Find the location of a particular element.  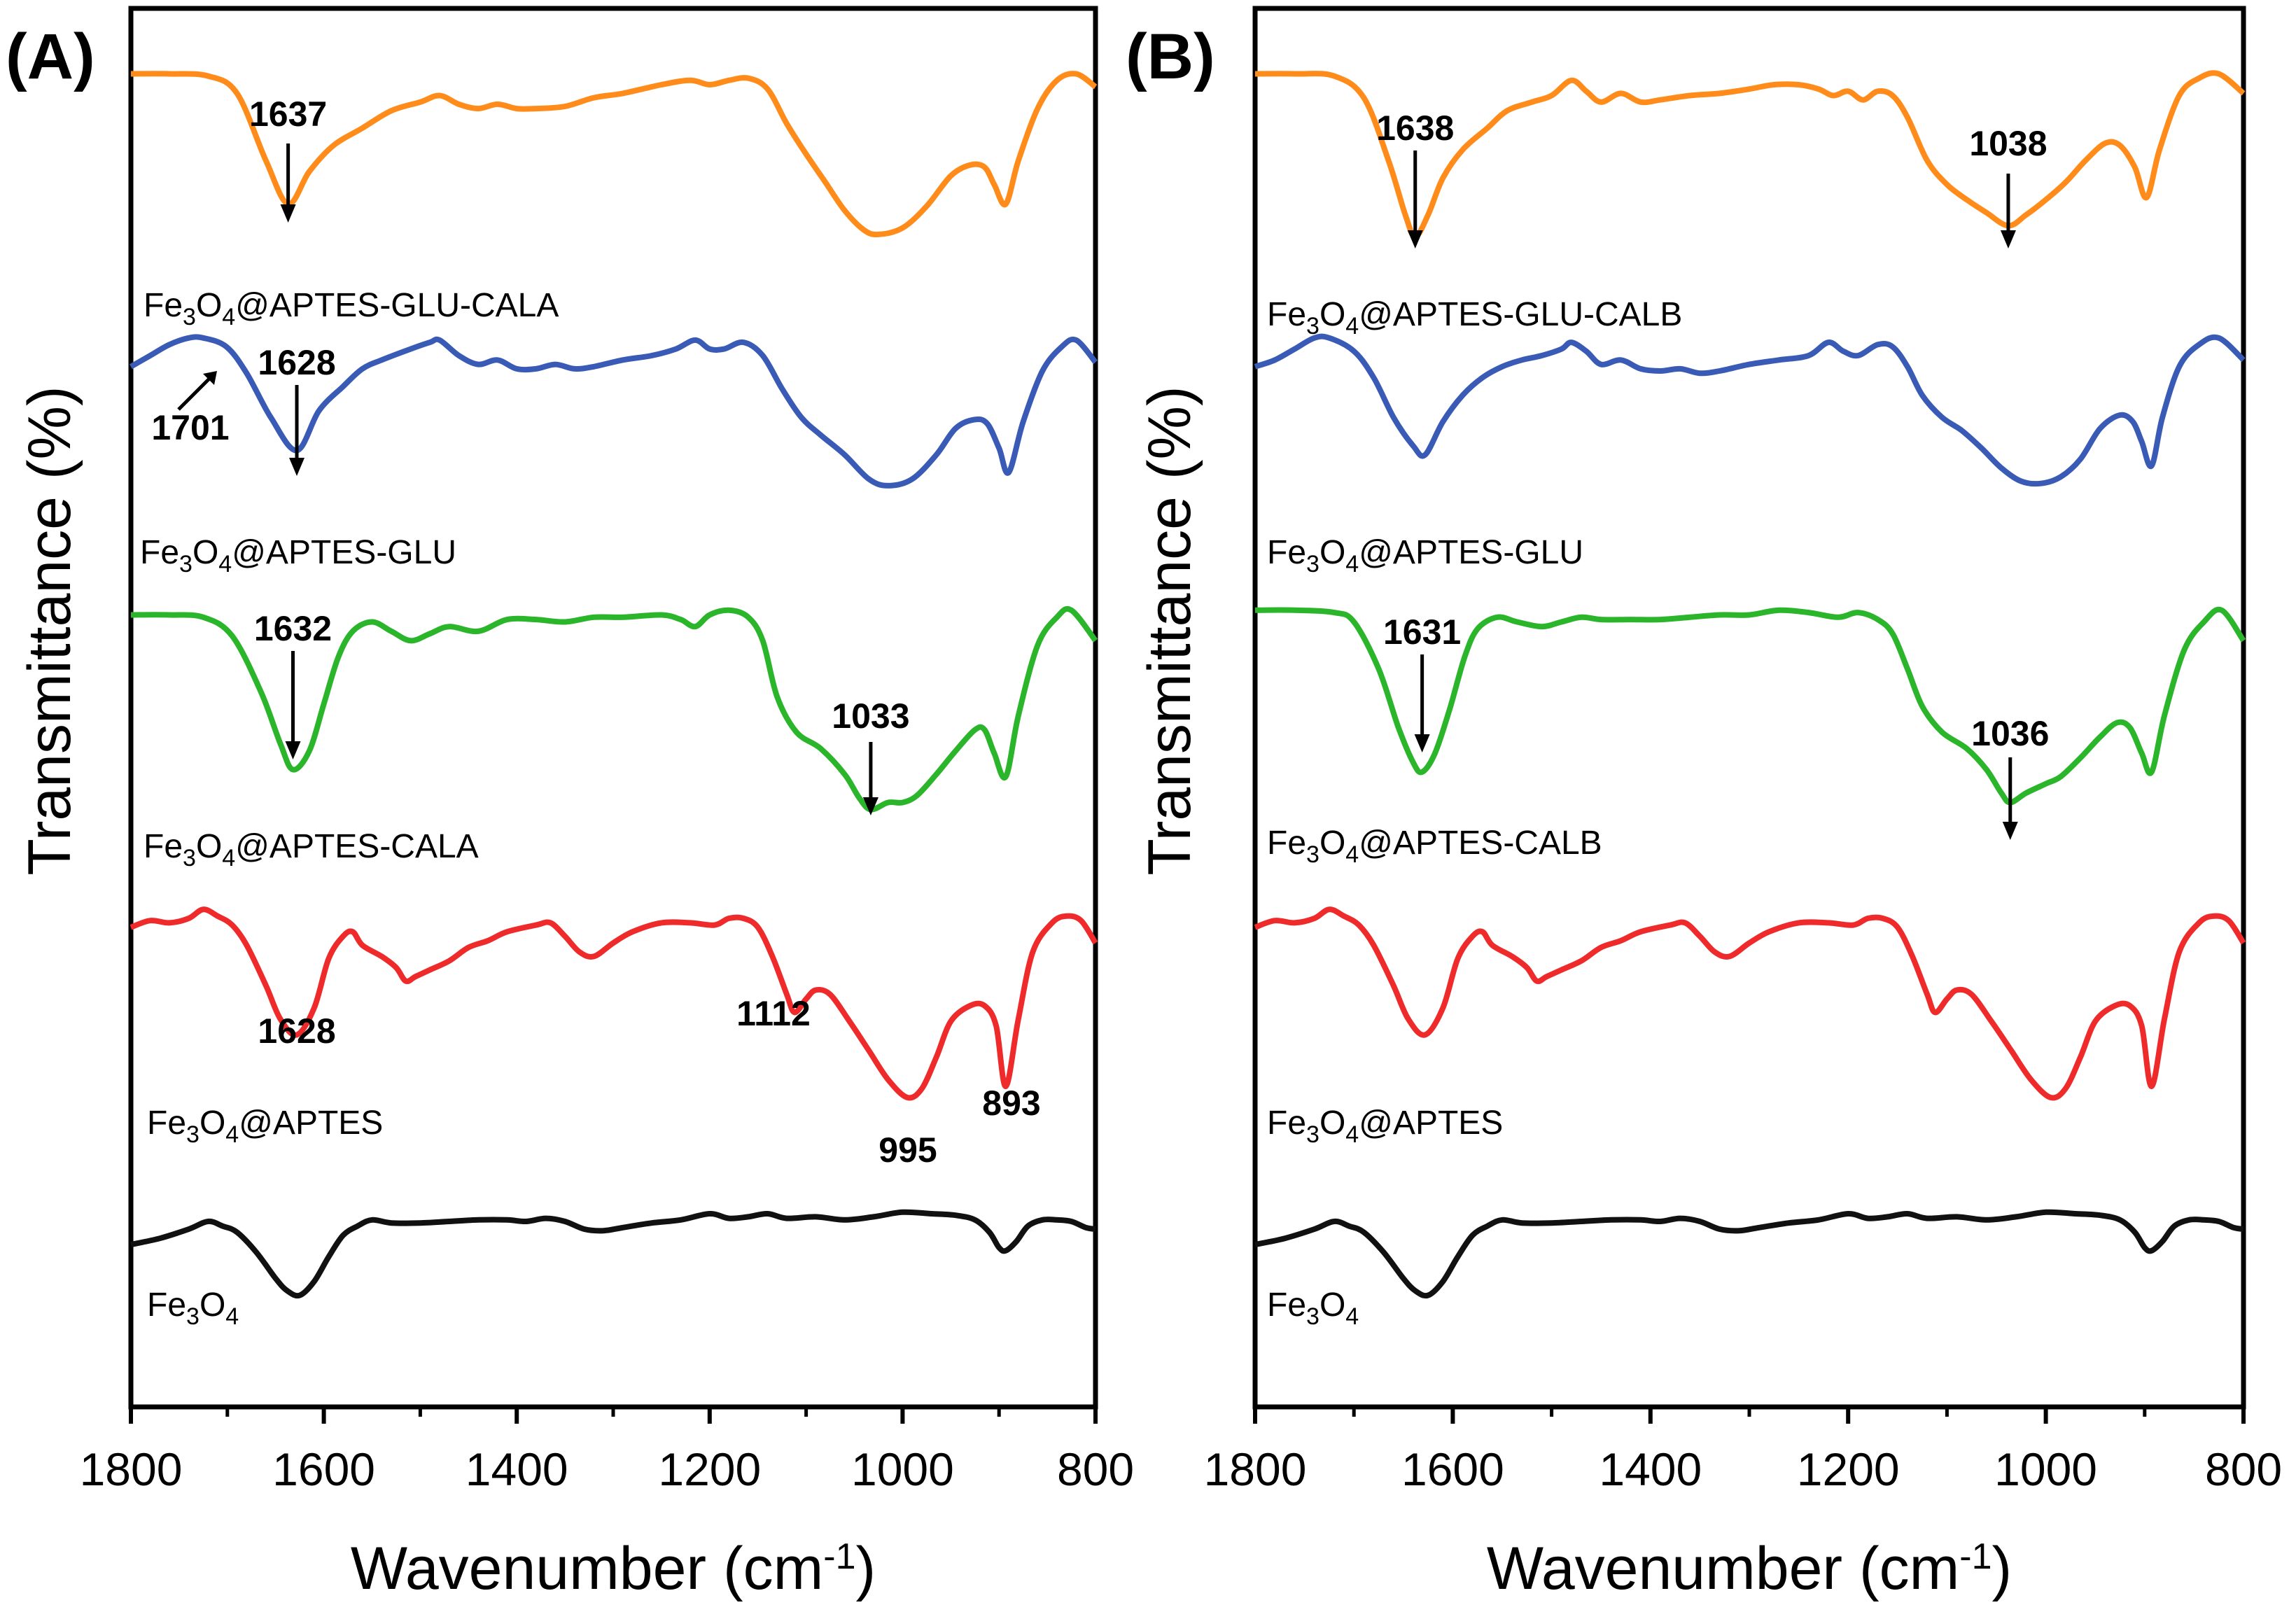

peak-label: 1637 is located at coordinates (288, 114).